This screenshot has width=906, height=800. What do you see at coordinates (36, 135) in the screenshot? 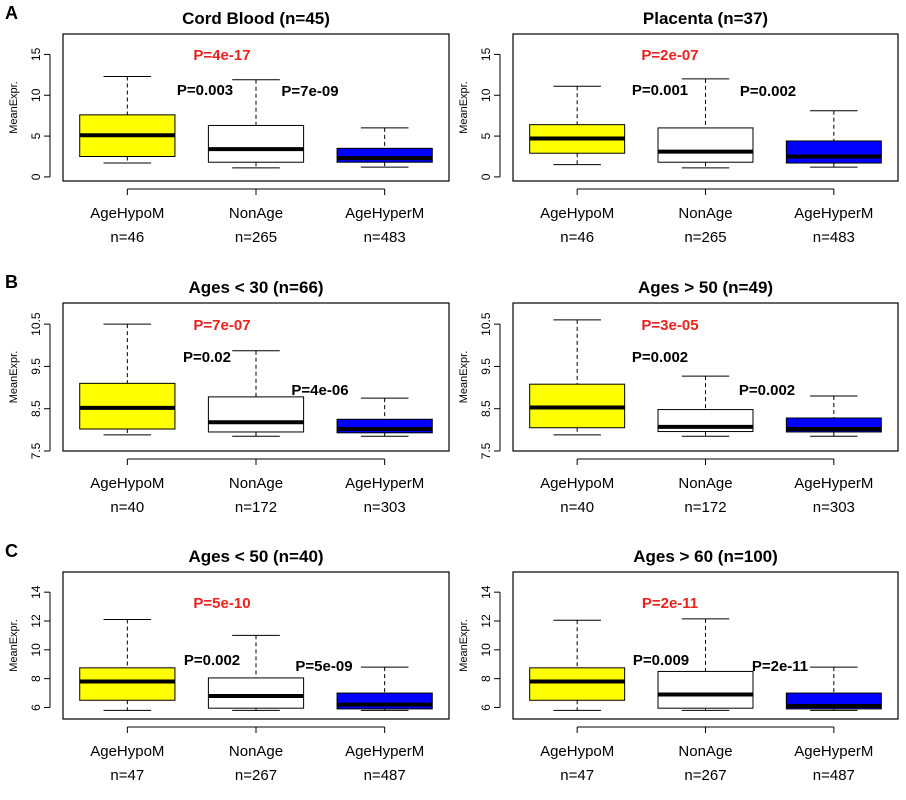
I see `y-tick-label: 5` at bounding box center [36, 135].